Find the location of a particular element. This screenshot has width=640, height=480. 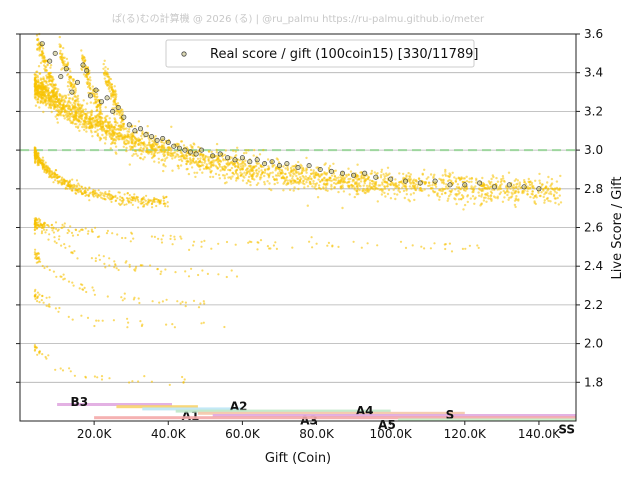

x-tick-label: 80.0K is located at coordinates (317, 434).